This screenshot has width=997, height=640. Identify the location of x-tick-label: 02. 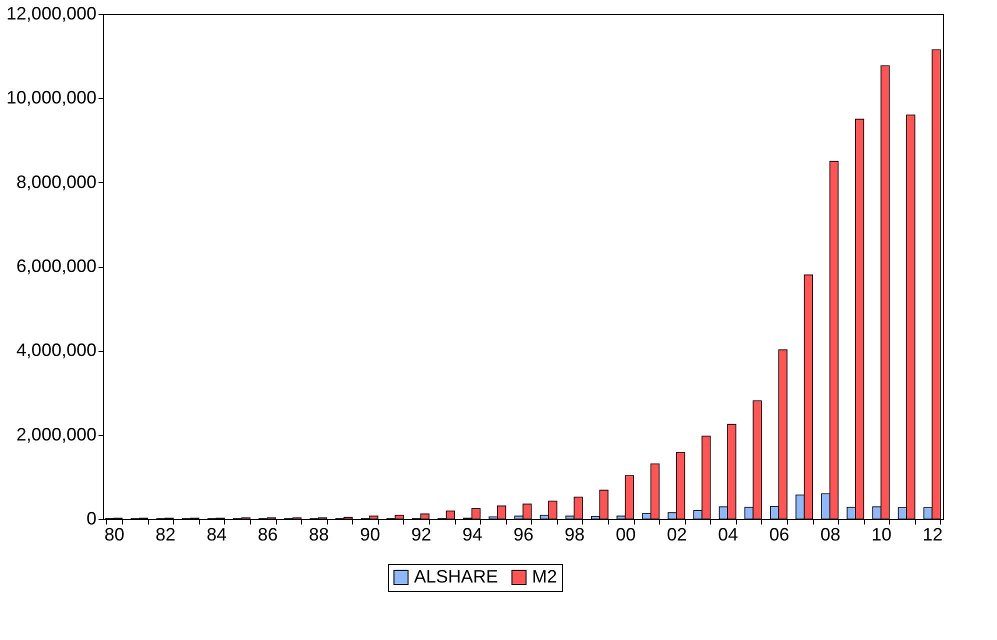
(676, 534).